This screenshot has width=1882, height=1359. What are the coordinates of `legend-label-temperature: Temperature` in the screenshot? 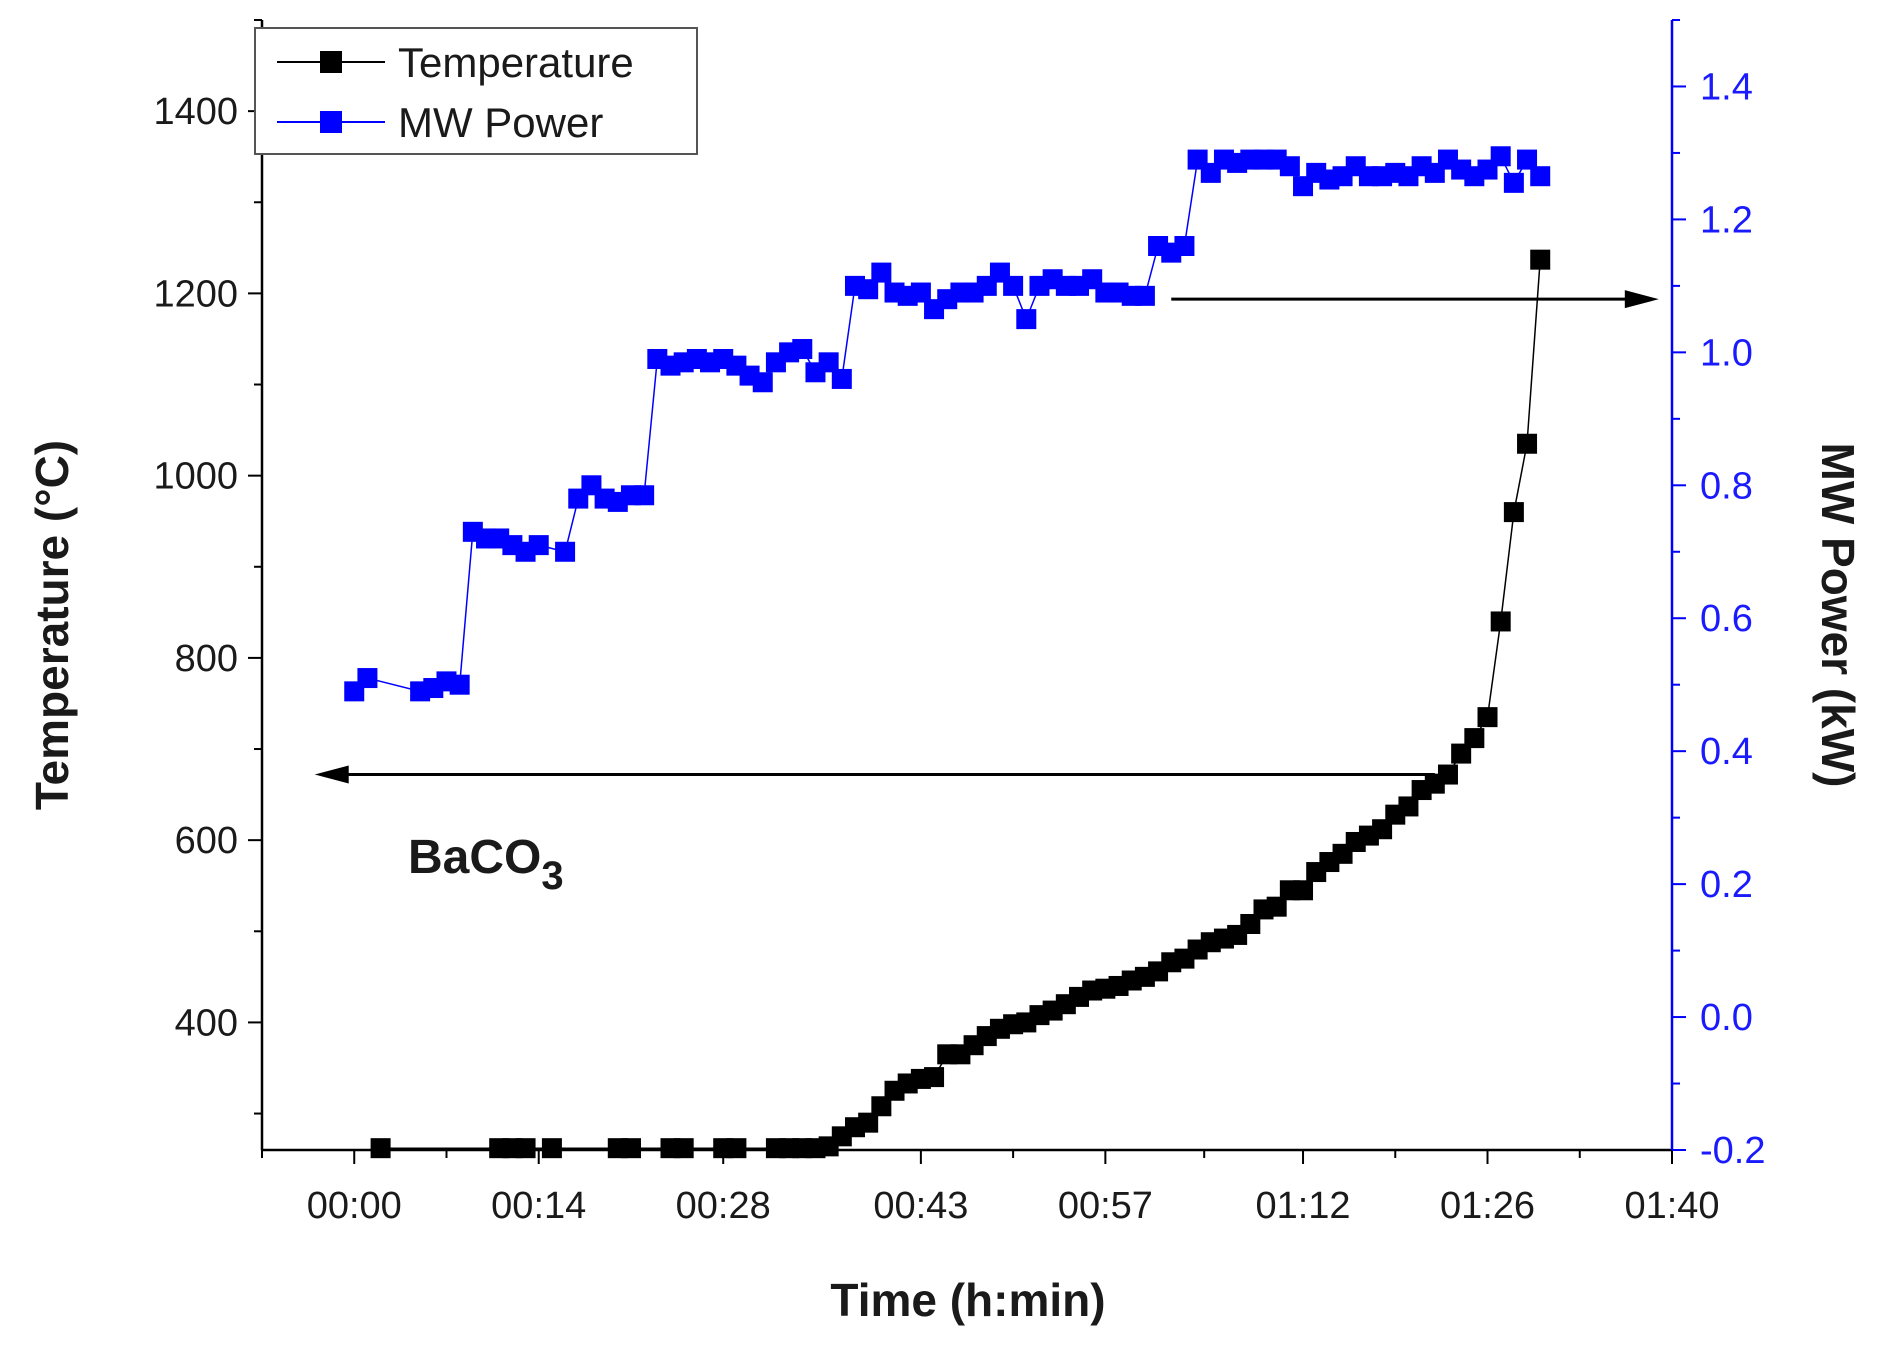 It's located at (516, 62).